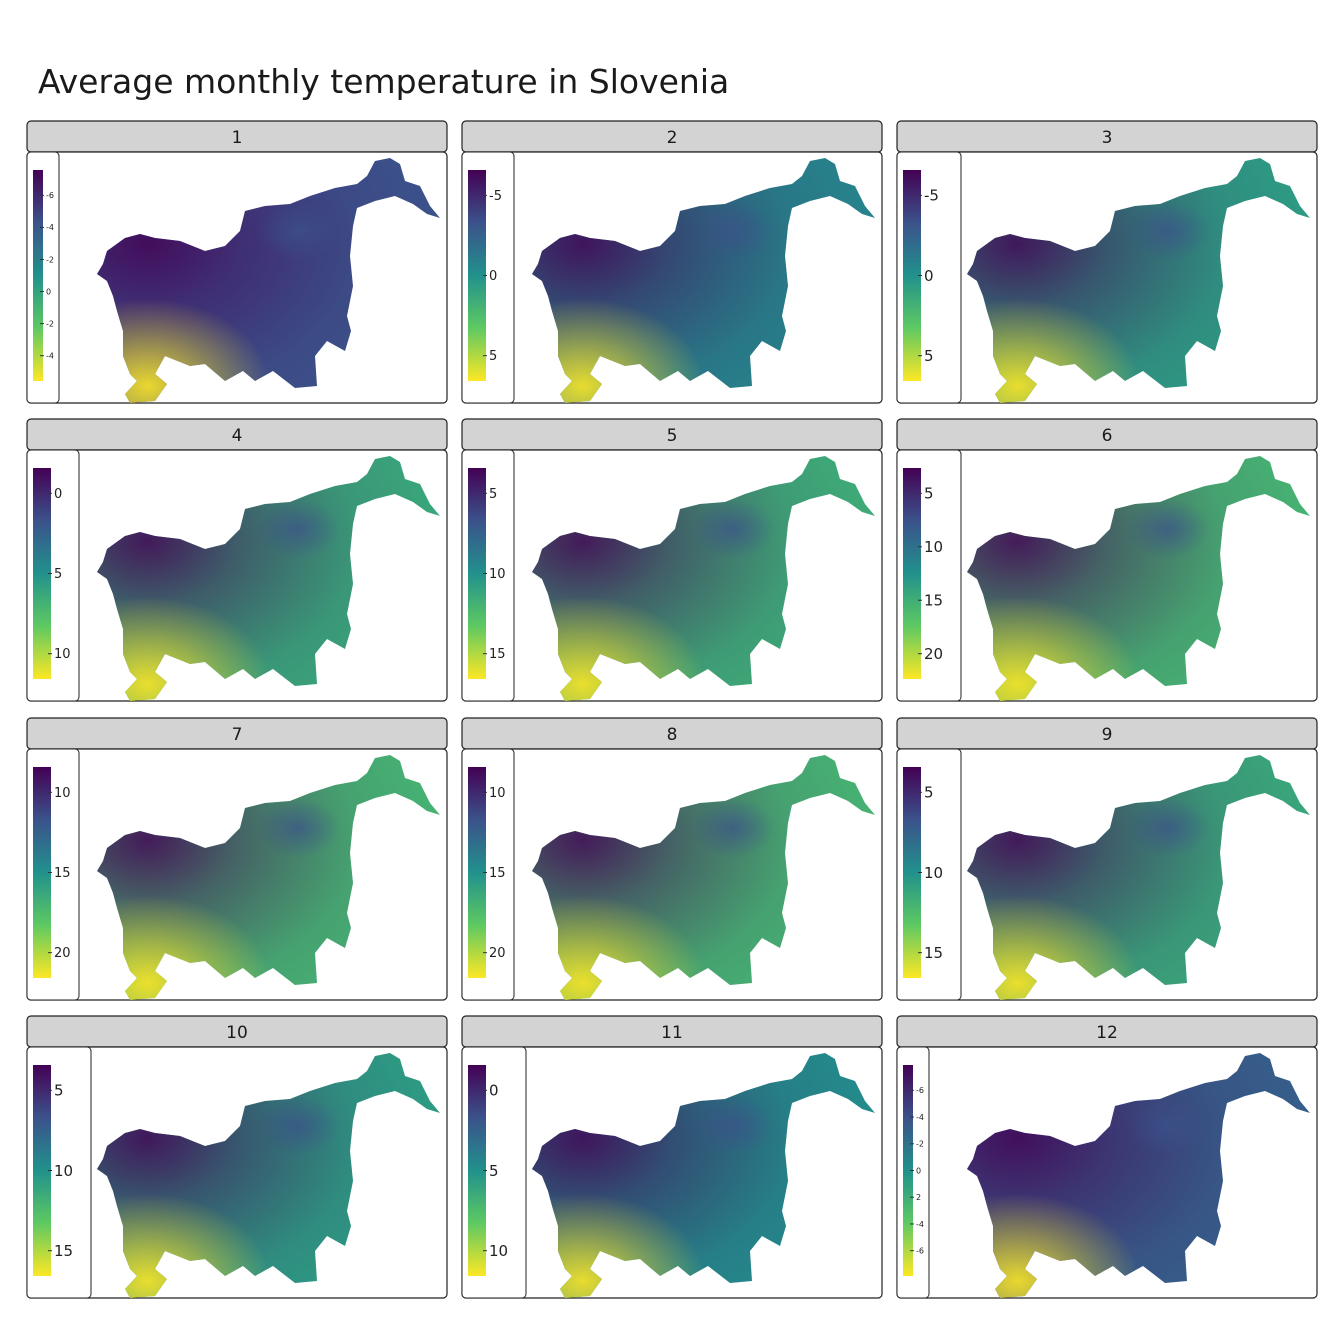  I want to click on facet-strip-label: 11, so click(672, 1033).